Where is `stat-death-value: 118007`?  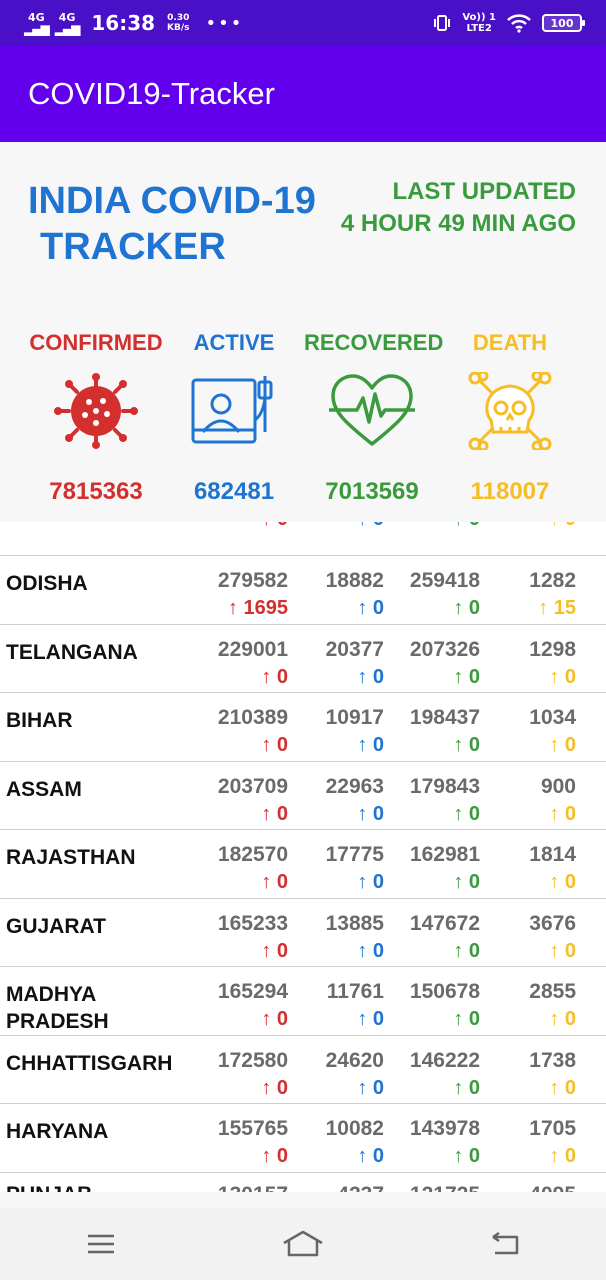 stat-death-value: 118007 is located at coordinates (510, 491).